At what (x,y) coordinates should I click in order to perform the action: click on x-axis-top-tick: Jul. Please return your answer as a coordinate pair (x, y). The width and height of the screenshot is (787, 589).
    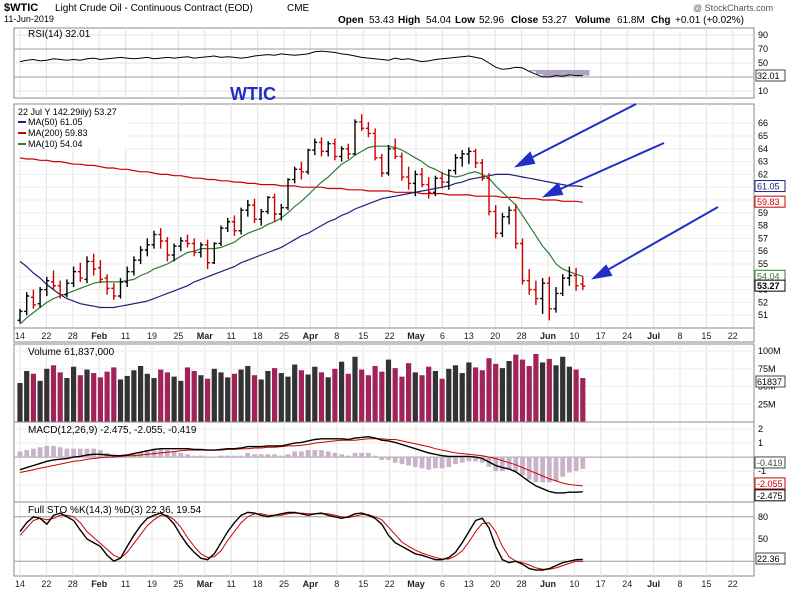
    Looking at the image, I should click on (653, 336).